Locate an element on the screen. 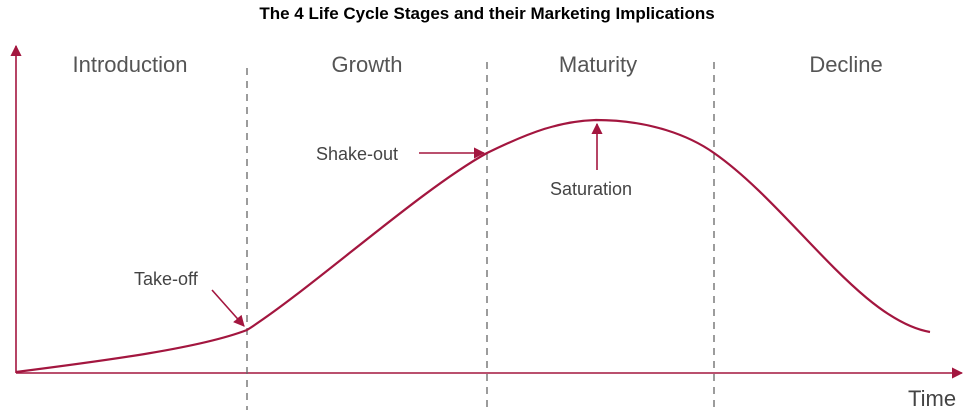 The image size is (974, 412). stage-label-decline: Decline is located at coordinates (845, 64).